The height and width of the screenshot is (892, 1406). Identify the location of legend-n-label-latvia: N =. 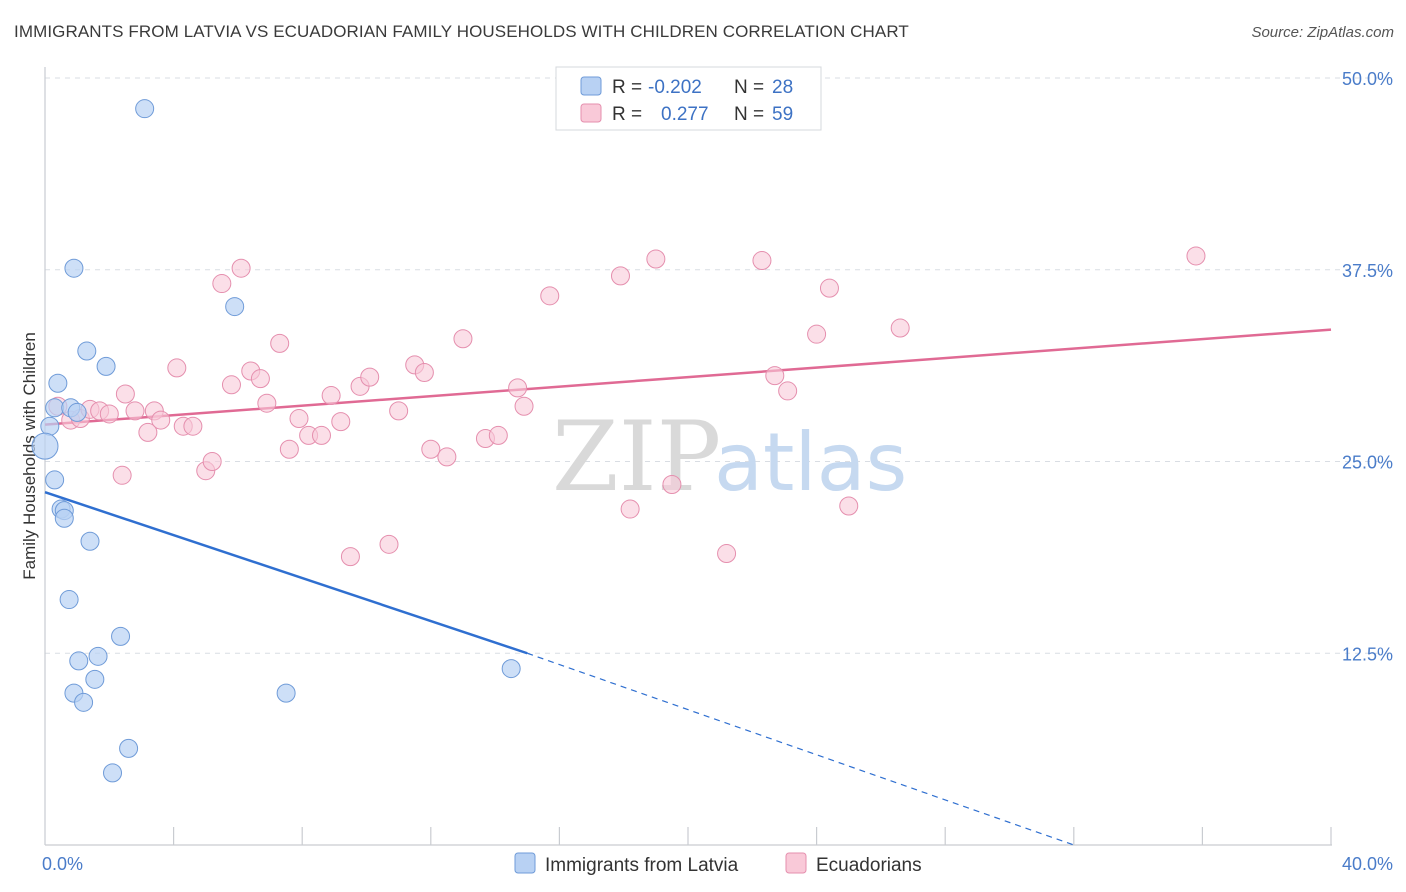
(749, 87).